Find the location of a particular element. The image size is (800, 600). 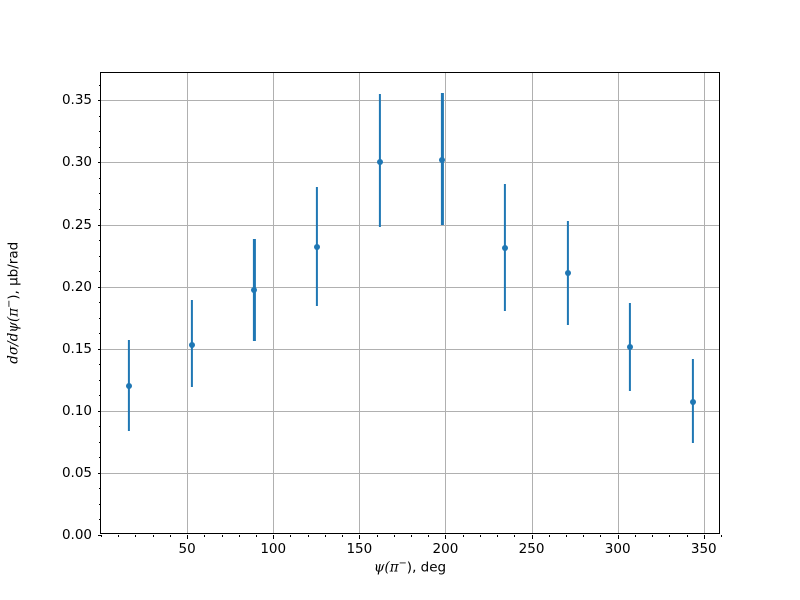

y-tick-label: 0.15 is located at coordinates (76, 348).